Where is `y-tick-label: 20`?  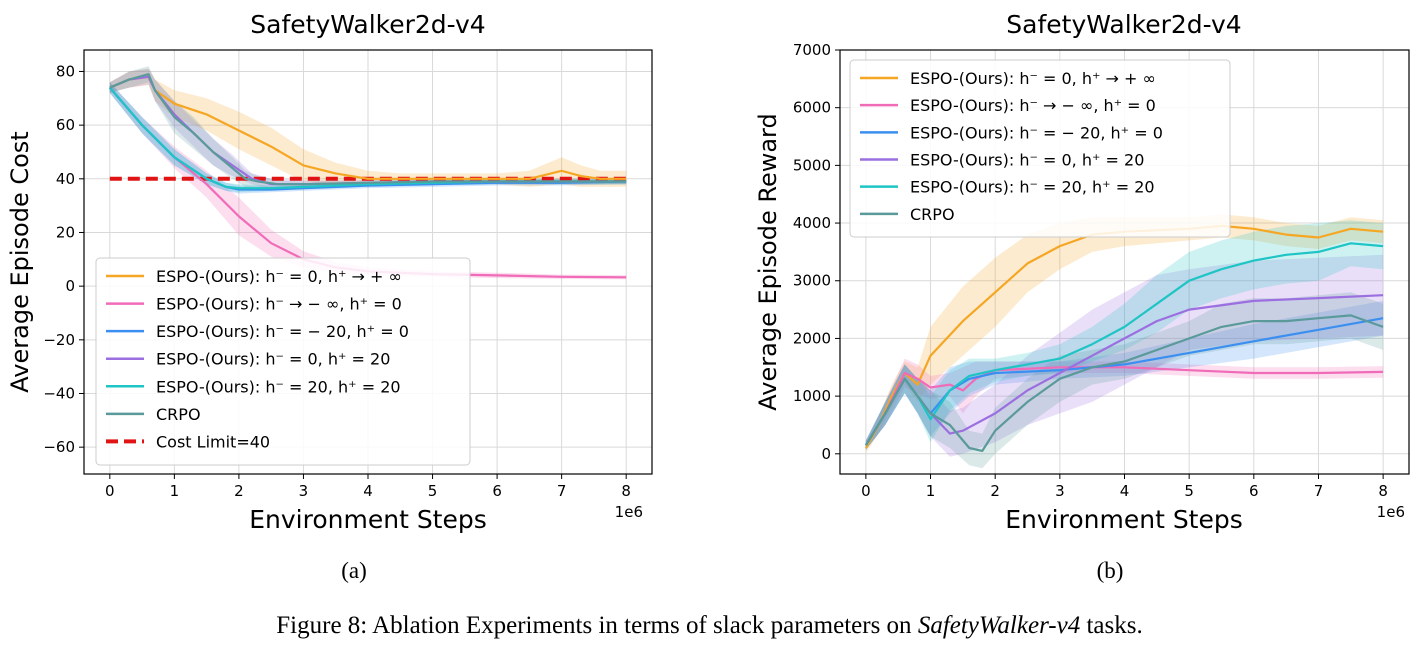
y-tick-label: 20 is located at coordinates (65, 232).